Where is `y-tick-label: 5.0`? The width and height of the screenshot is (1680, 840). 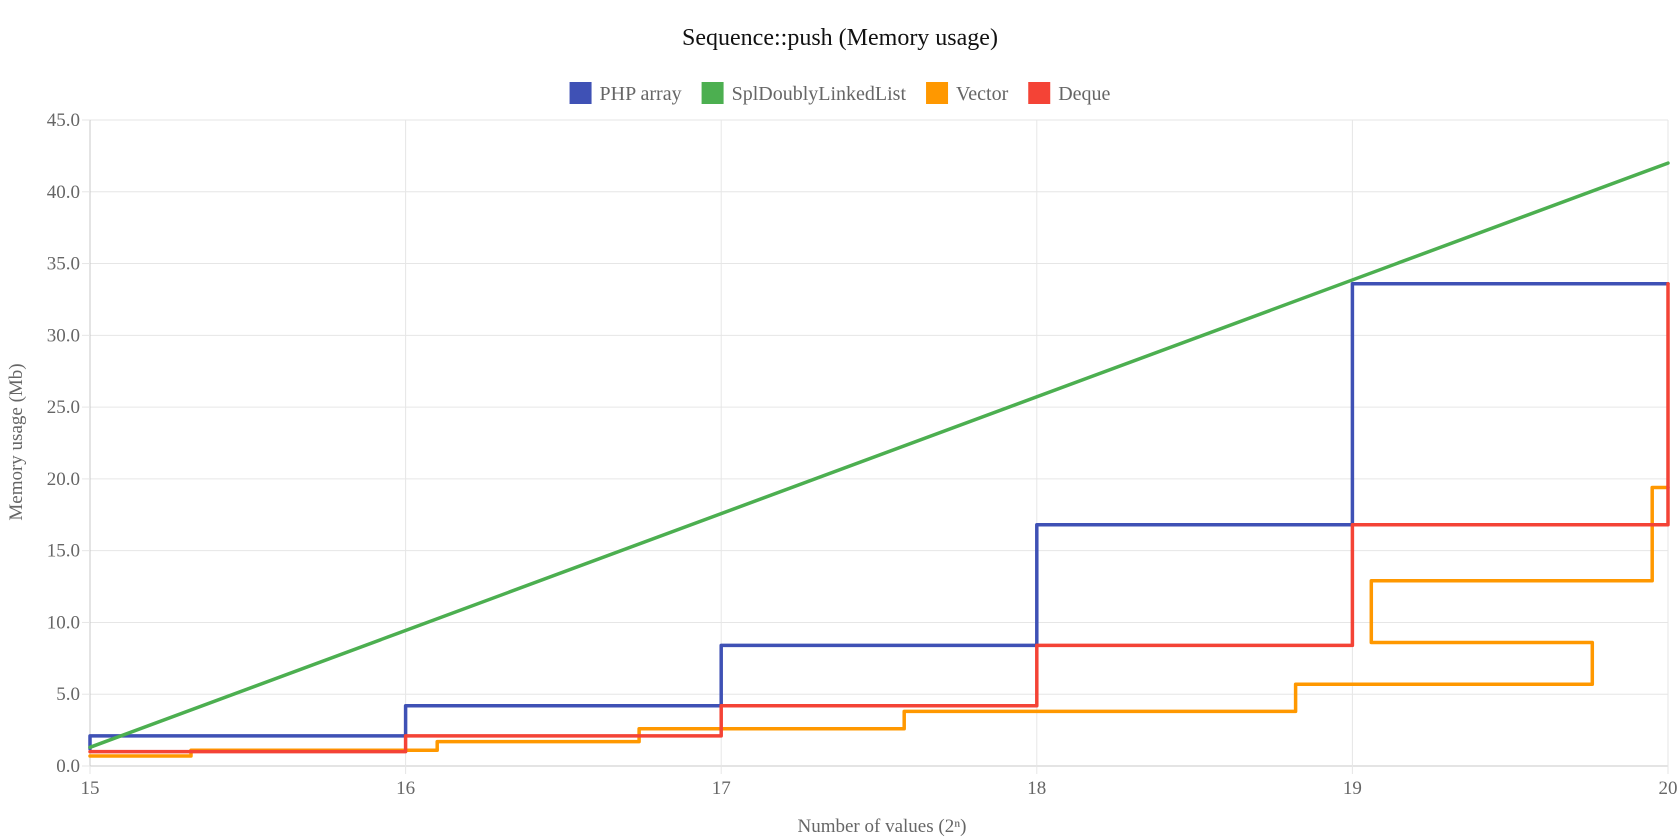 y-tick-label: 5.0 is located at coordinates (68, 694).